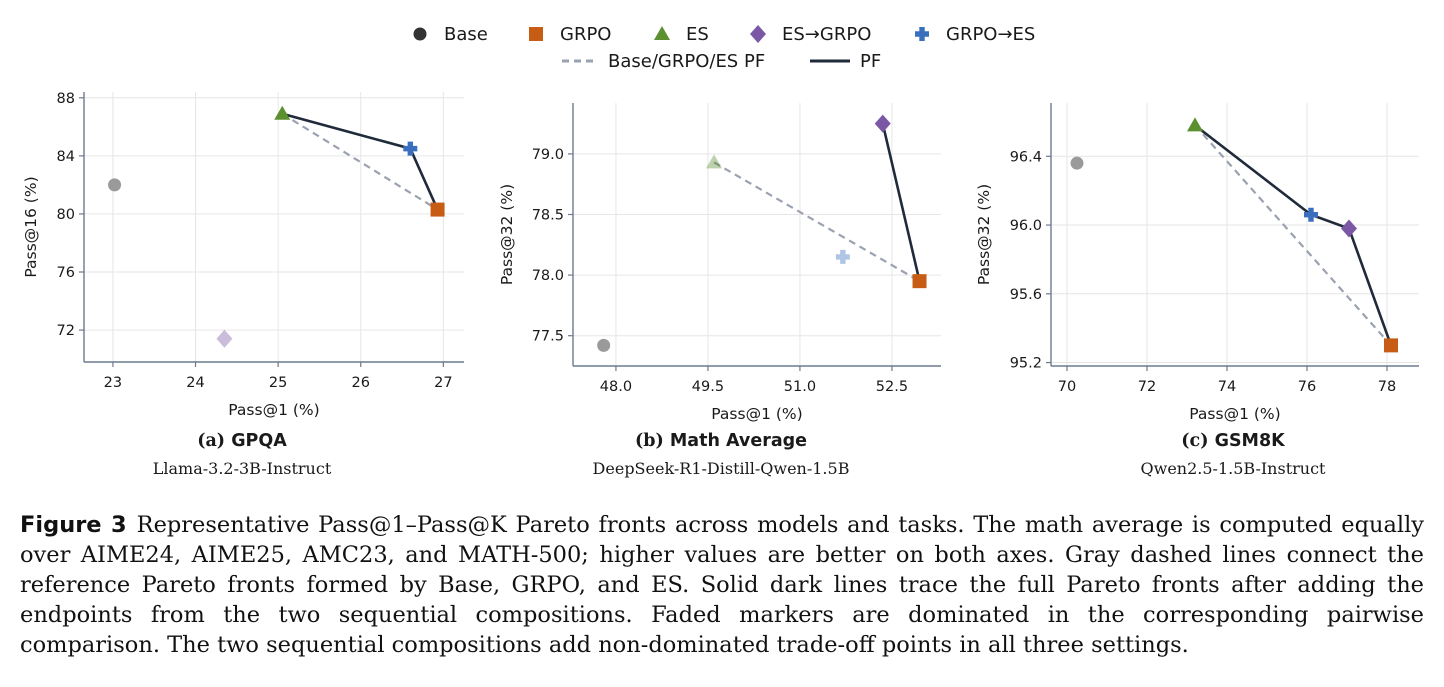 Image resolution: width=1444 pixels, height=687 pixels. Describe the element at coordinates (662, 33) in the screenshot. I see `legend-triangle-icon` at that location.